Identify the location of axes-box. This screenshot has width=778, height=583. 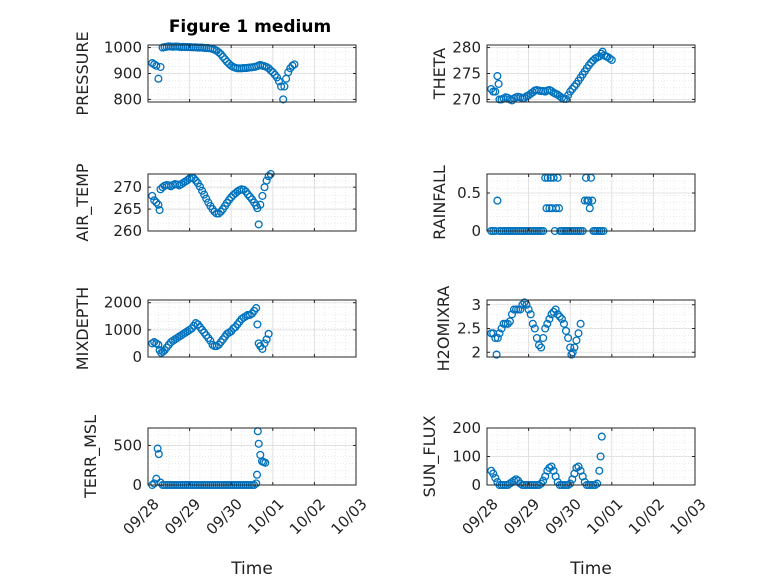
(591, 202).